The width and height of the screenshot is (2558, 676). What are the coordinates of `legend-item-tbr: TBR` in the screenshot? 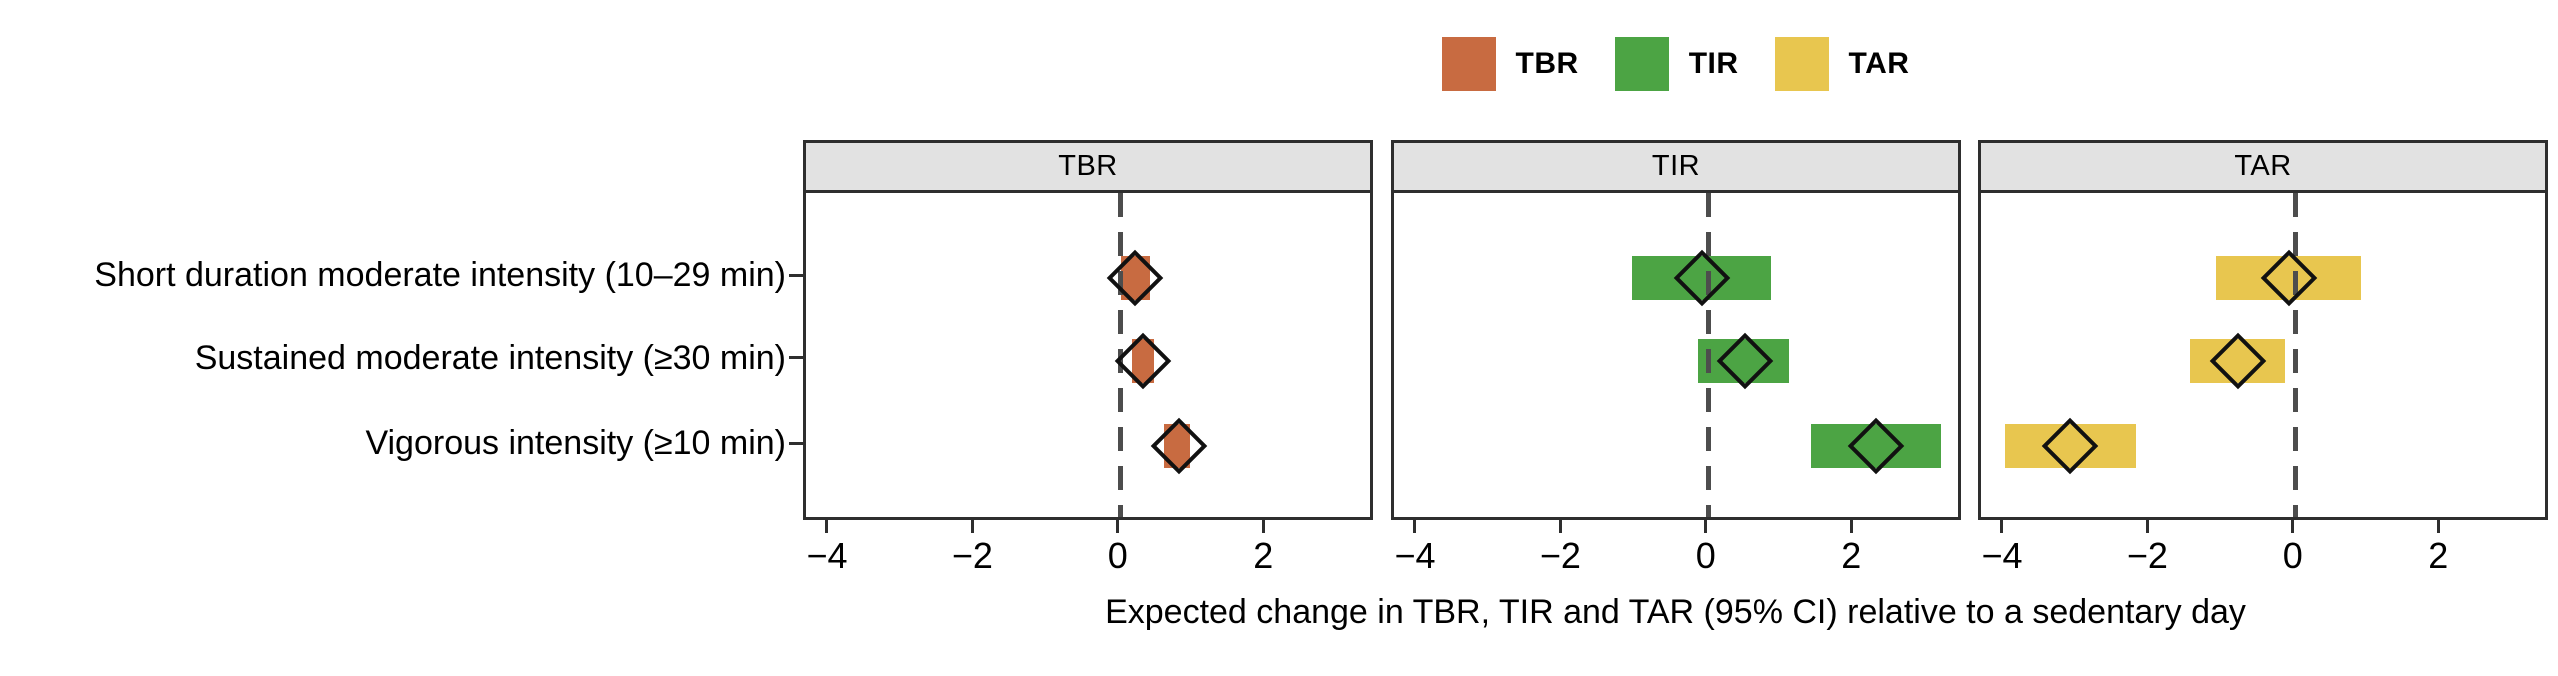 It's located at (1510, 64).